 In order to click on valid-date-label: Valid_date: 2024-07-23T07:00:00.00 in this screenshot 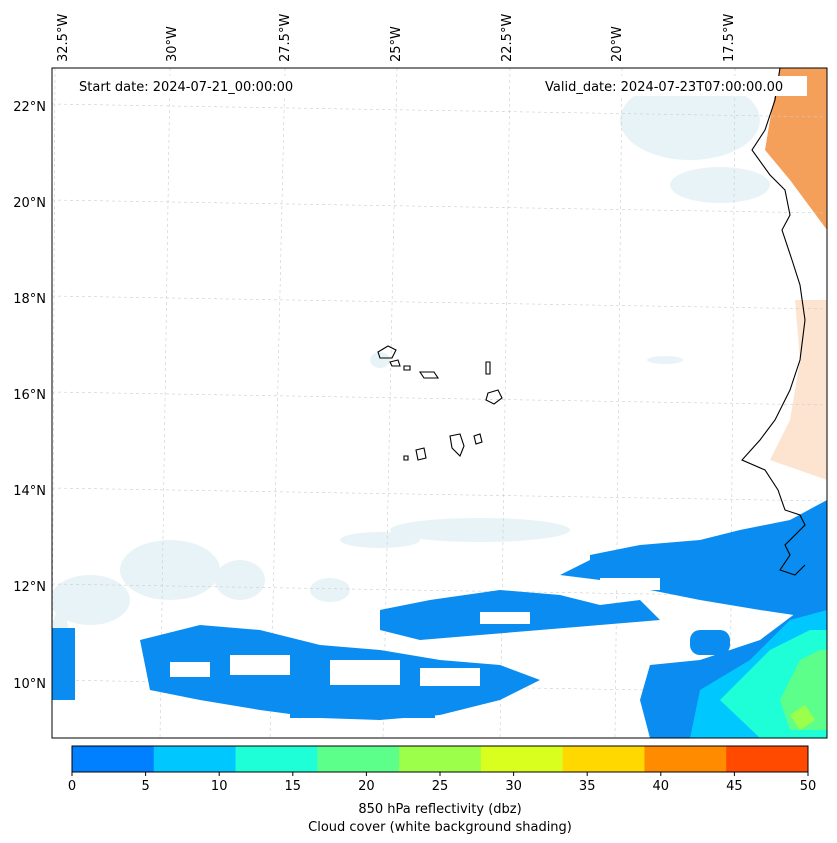, I will do `click(664, 87)`.